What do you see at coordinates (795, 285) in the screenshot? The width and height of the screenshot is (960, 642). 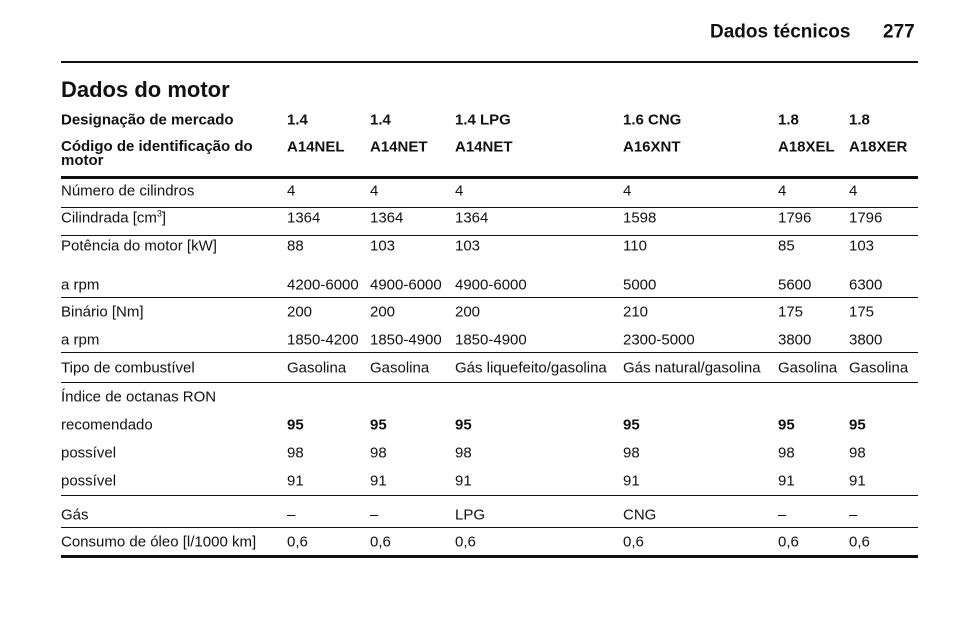 I see `cell: 5600` at bounding box center [795, 285].